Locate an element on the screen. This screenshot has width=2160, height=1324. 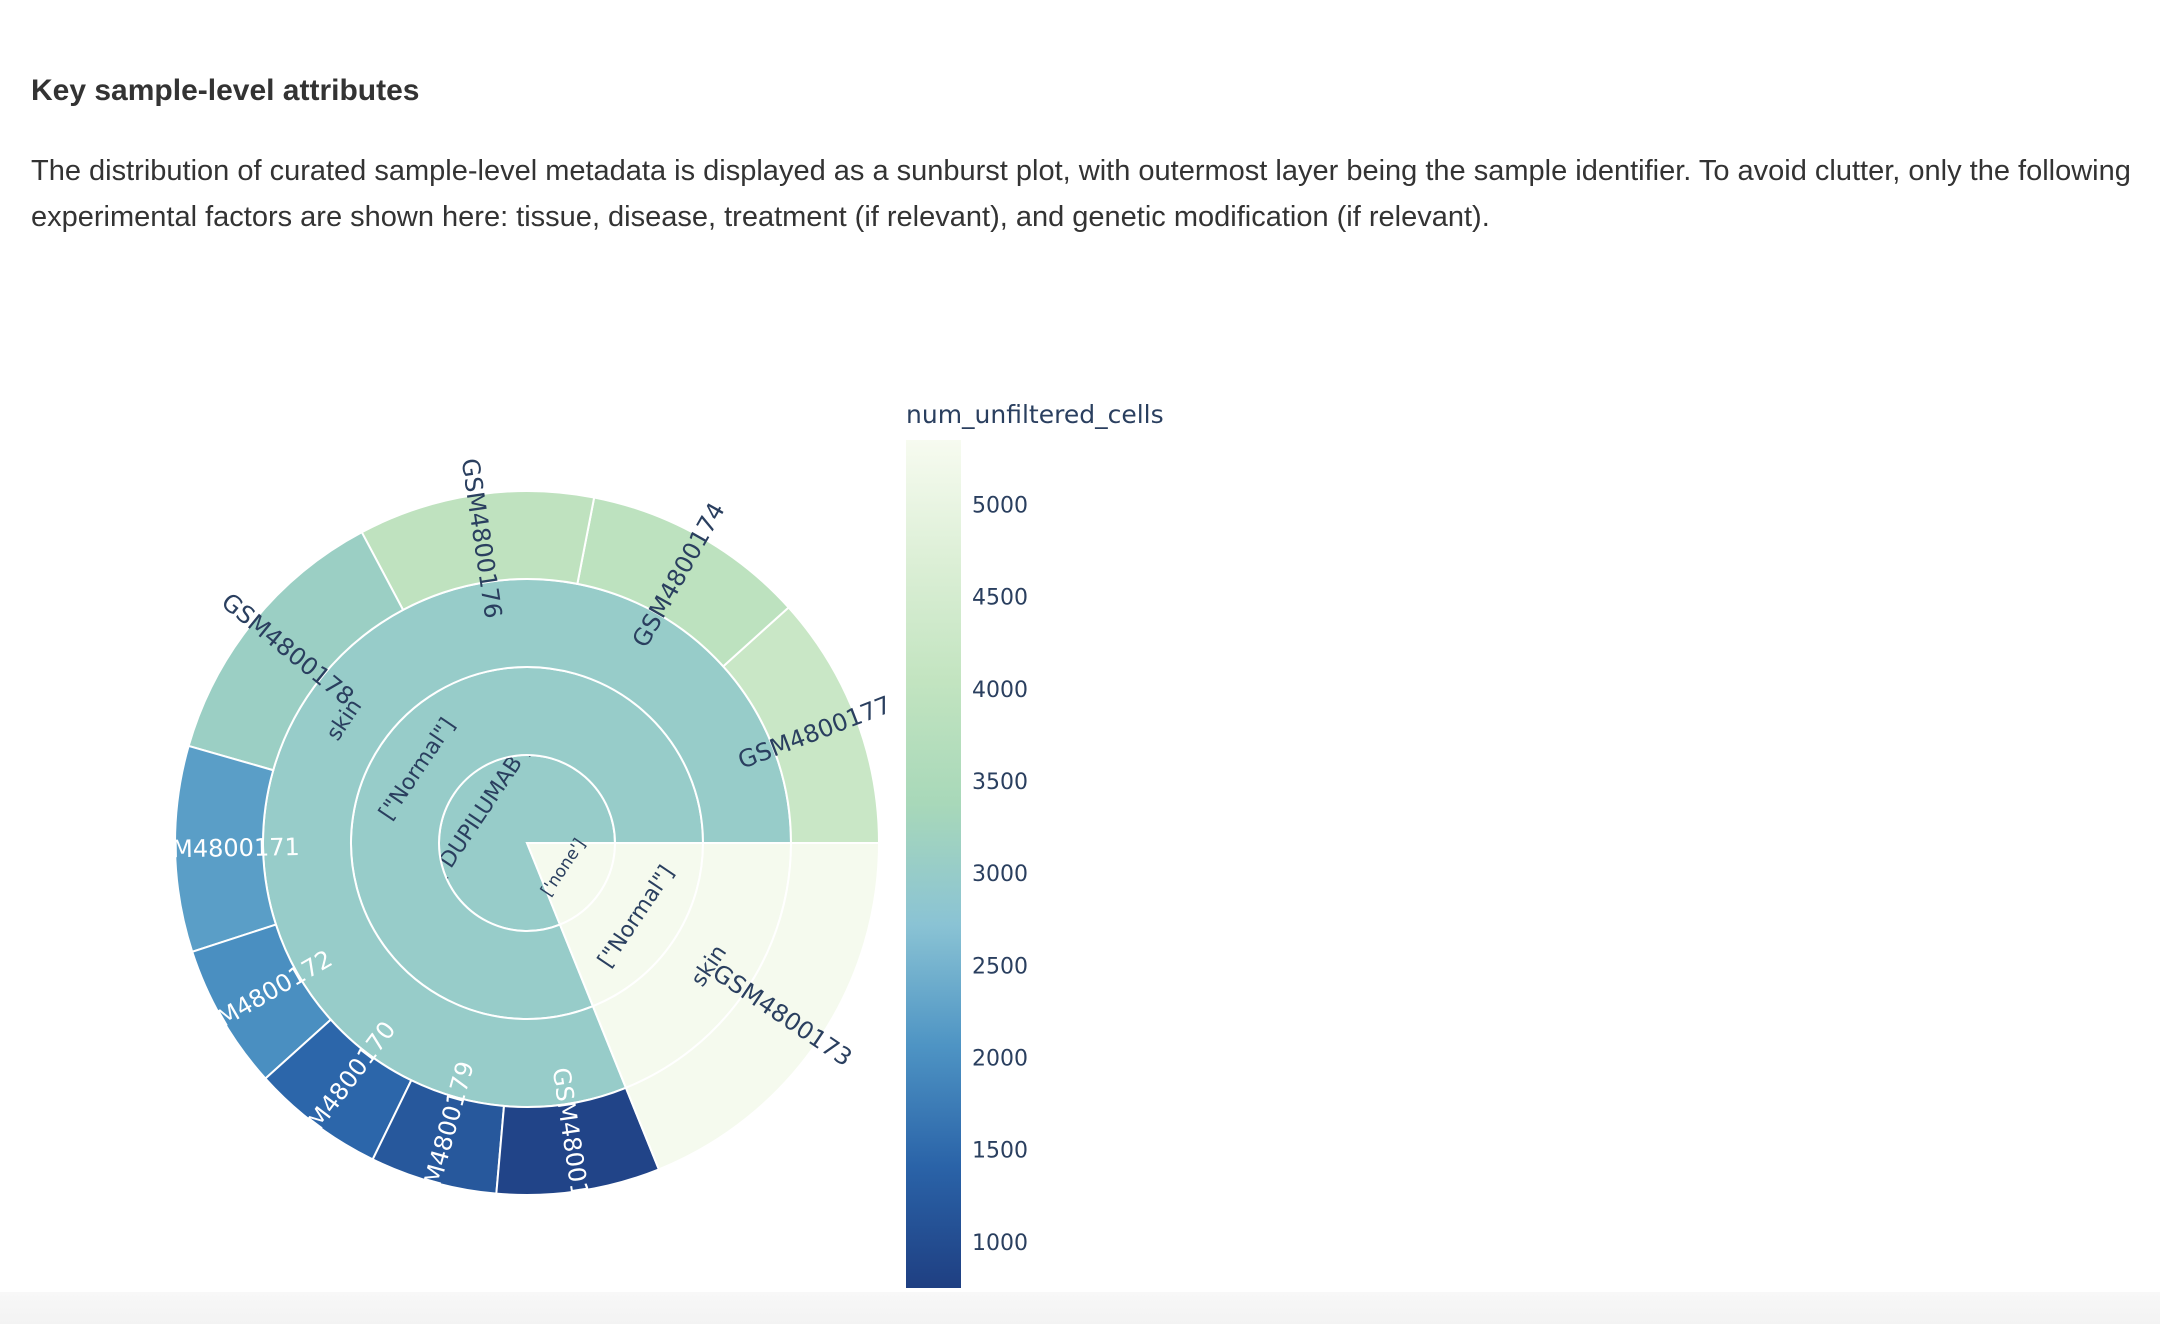
colorbar-title: num_unfiltered_cells is located at coordinates (1035, 414).